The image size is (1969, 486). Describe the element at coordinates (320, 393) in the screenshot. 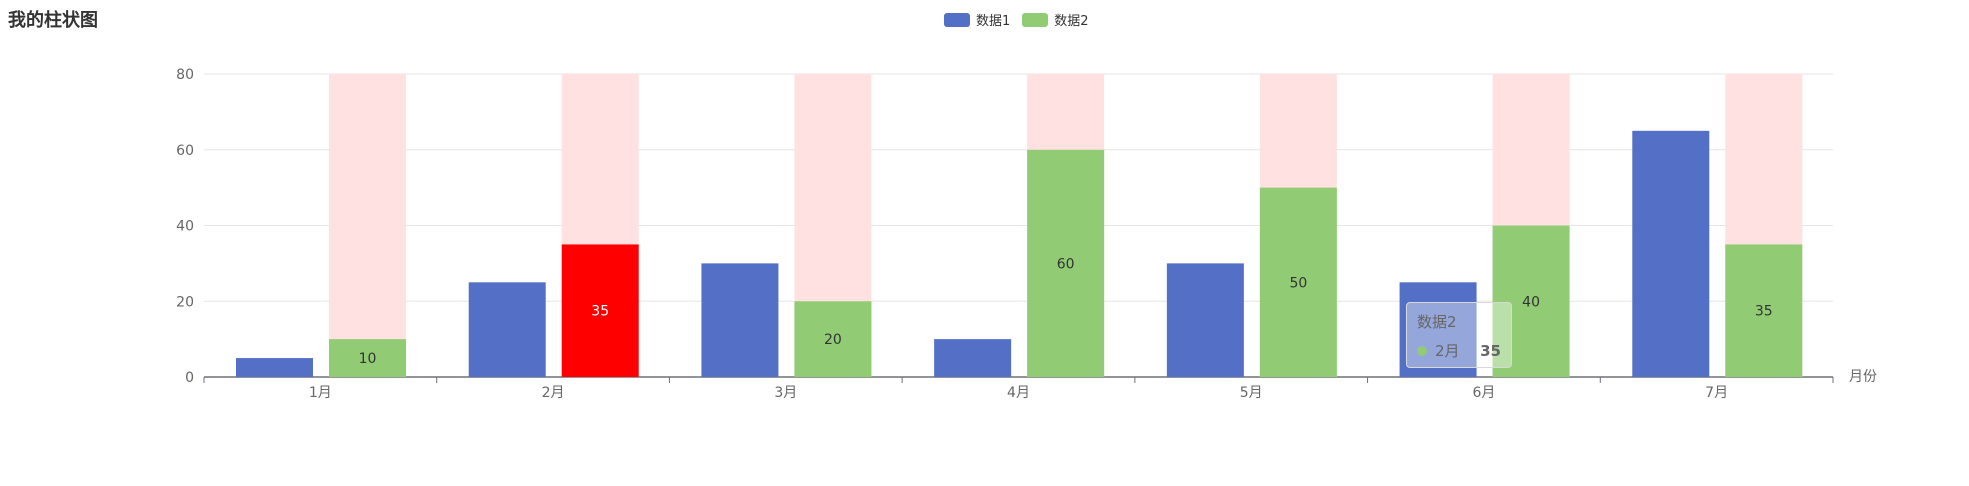

I see `x-tick-label-0: 1月` at that location.